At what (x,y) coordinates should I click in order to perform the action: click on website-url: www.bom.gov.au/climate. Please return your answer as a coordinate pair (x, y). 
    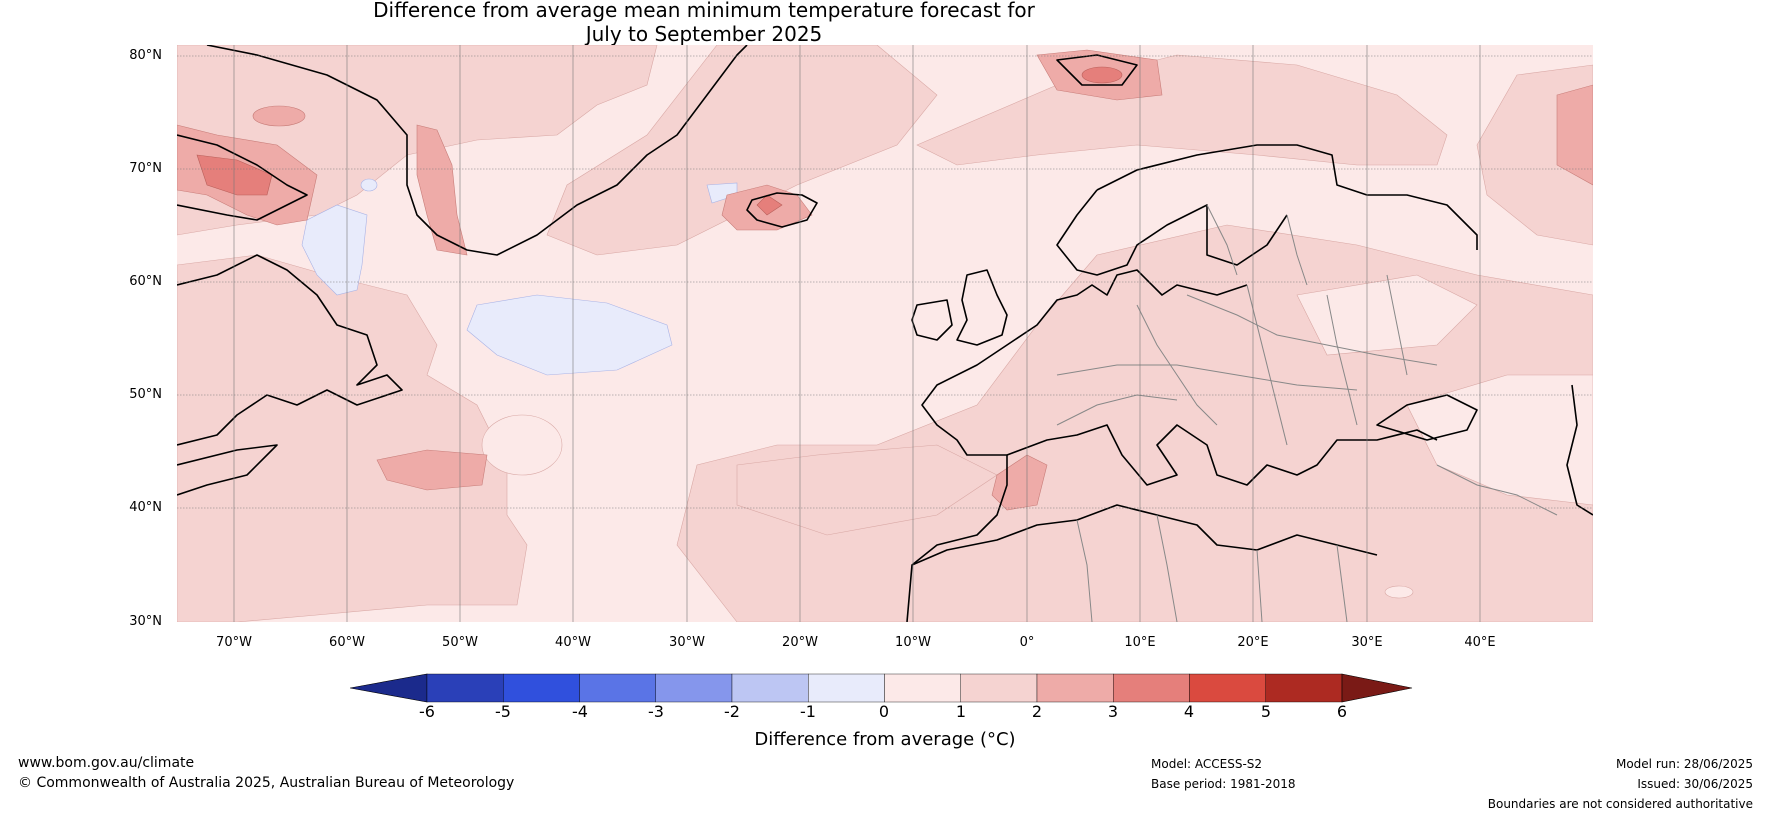
    Looking at the image, I should click on (106, 763).